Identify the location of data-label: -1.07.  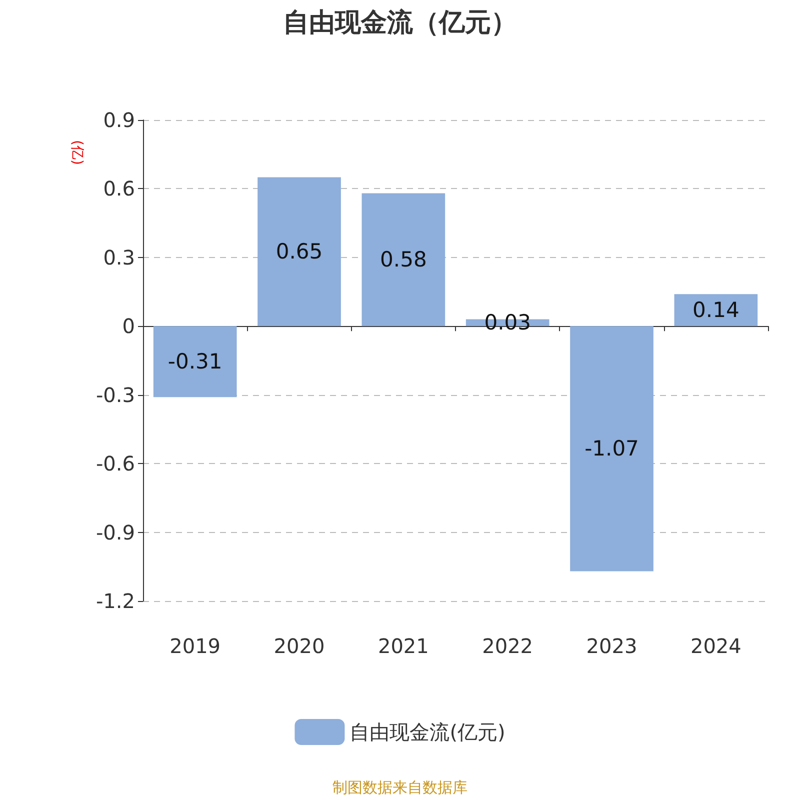
(611, 448).